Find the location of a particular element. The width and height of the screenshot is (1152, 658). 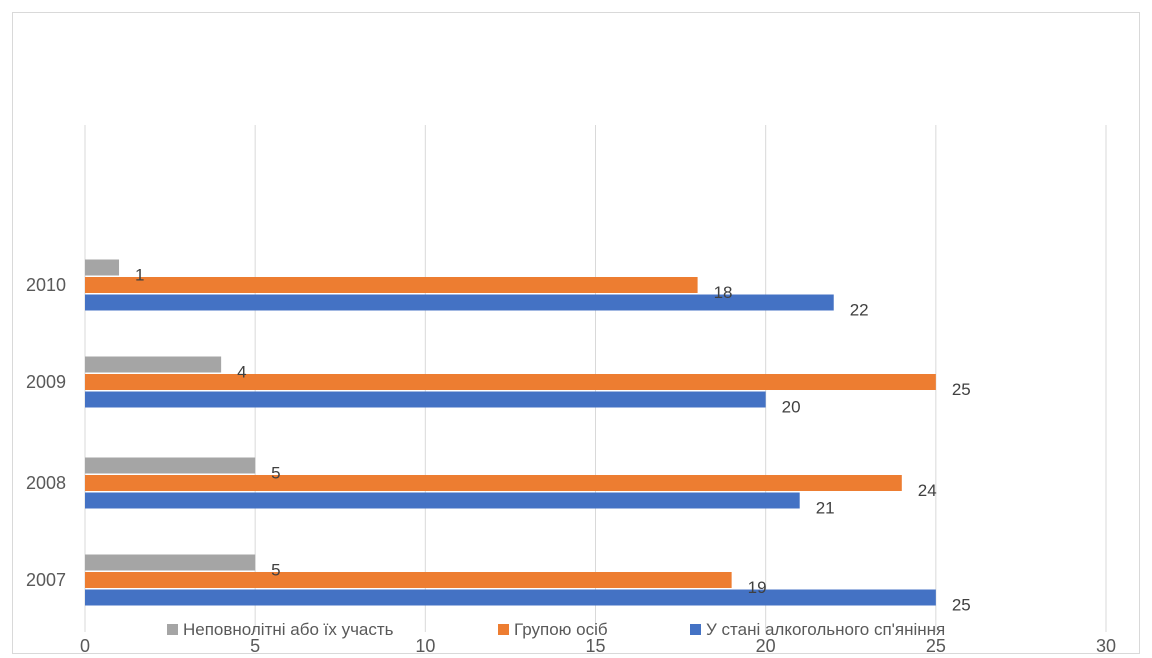

x-tick-label-10: 10 is located at coordinates (425, 646).